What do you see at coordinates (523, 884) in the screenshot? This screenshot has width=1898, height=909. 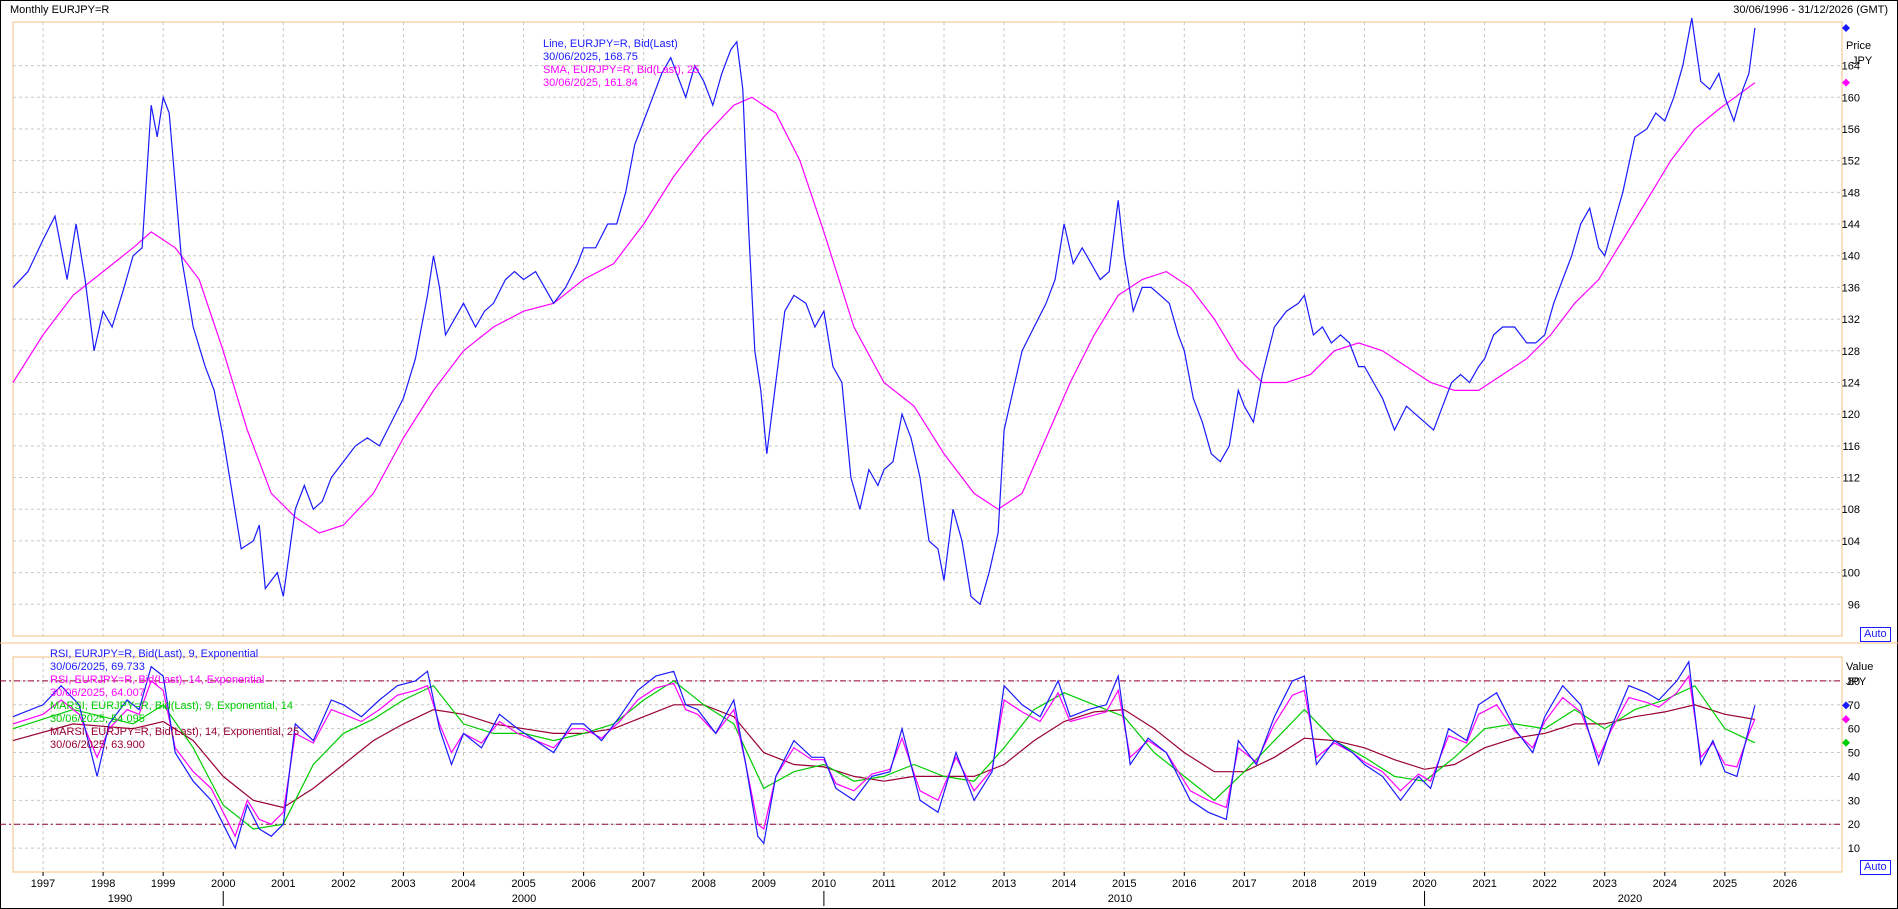 I see `x-tick-label: 2005` at bounding box center [523, 884].